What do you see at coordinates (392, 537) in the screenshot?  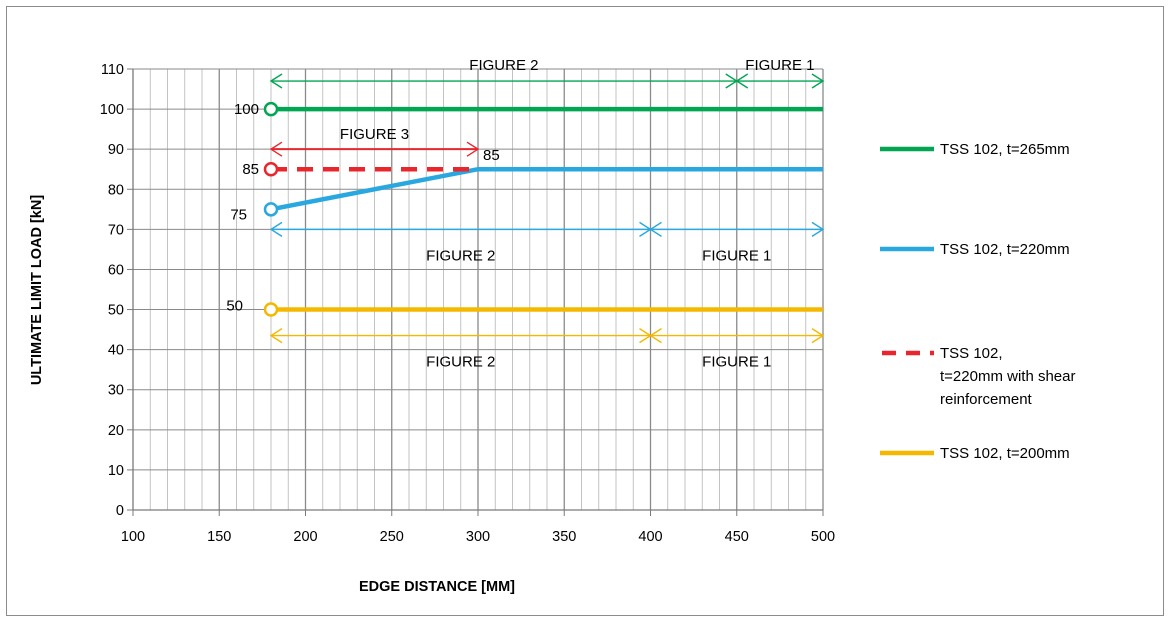 I see `x-tick-label: 250` at bounding box center [392, 537].